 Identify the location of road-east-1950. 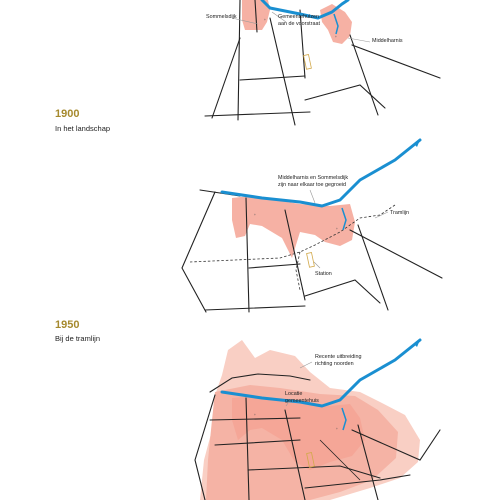
(373, 267).